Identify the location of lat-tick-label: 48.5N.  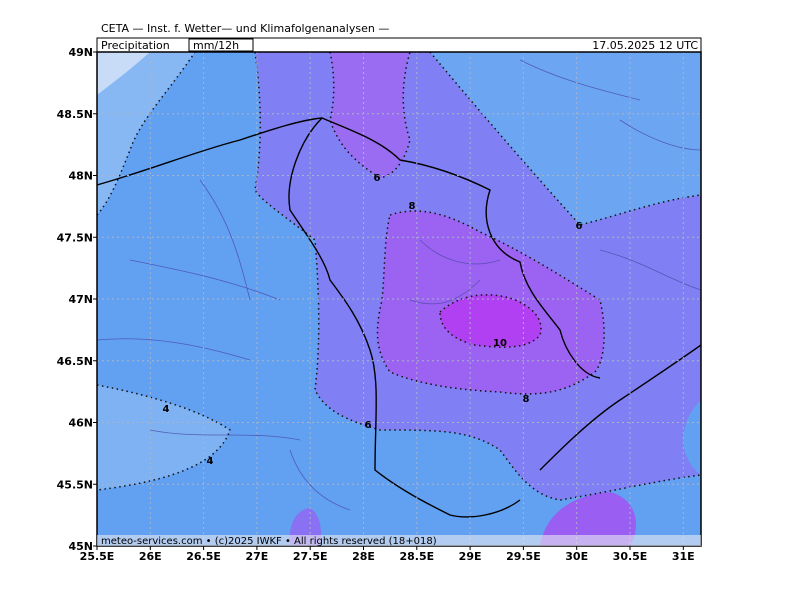
(75, 114).